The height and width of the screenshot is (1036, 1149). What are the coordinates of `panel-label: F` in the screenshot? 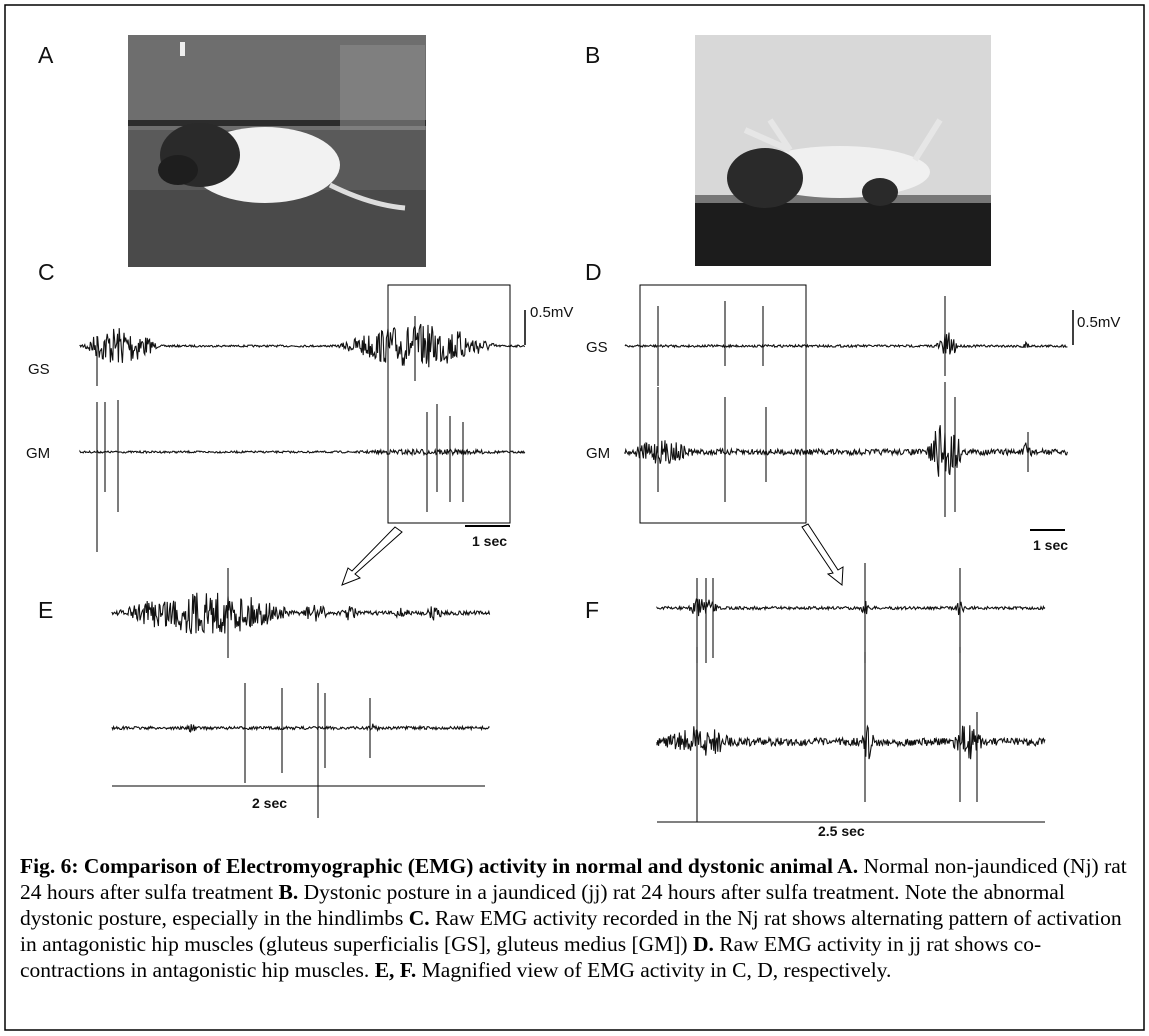 It's located at (592, 610).